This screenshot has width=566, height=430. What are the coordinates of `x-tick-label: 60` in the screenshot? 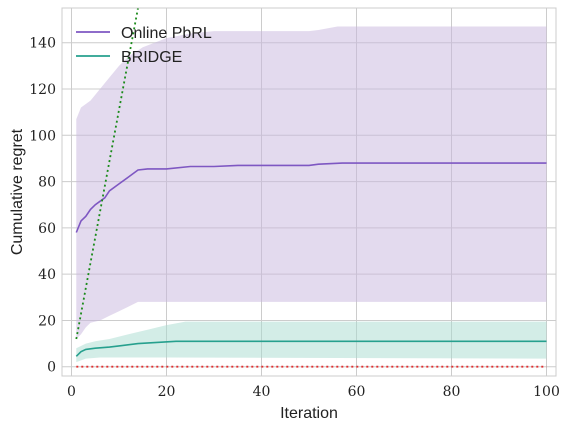 It's located at (357, 392).